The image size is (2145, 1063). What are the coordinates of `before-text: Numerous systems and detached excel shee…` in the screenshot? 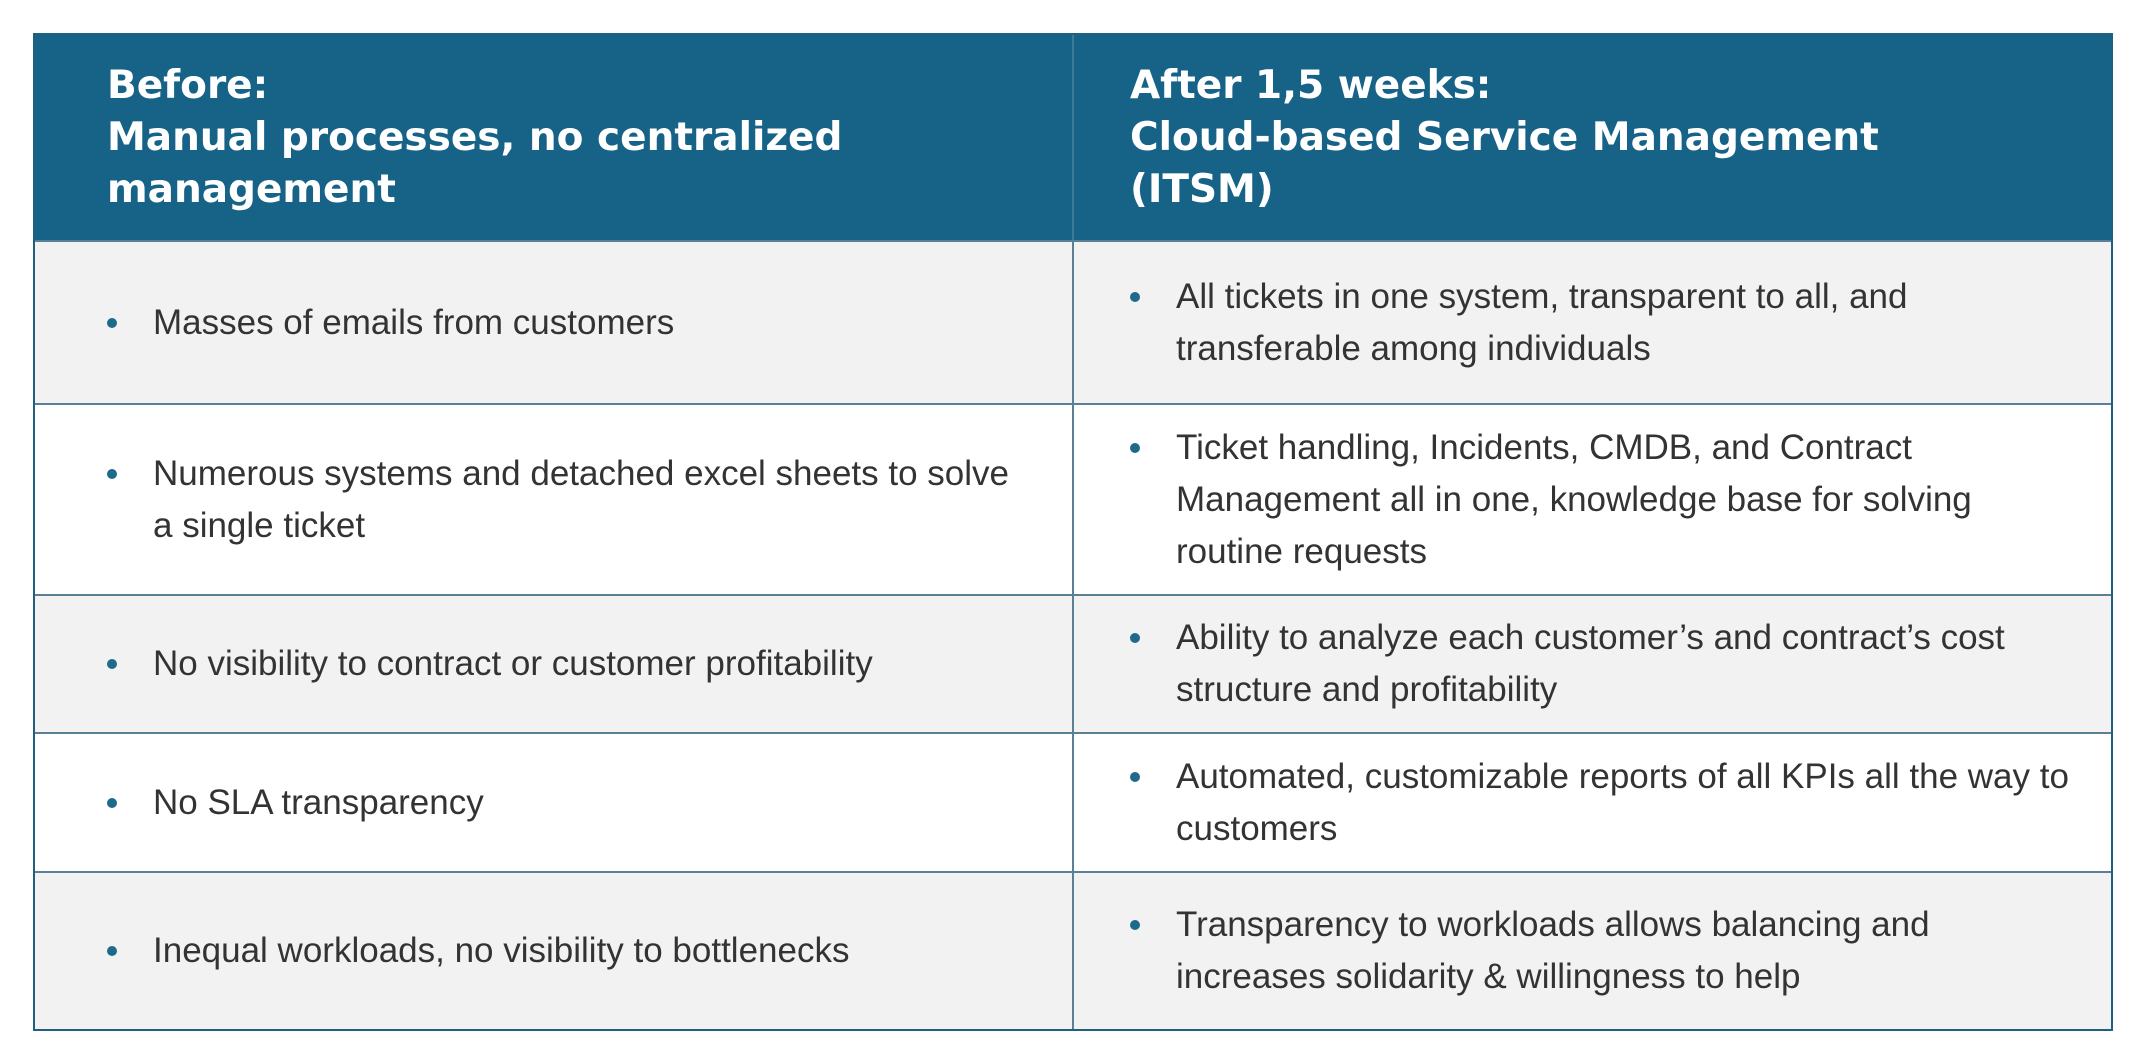 It's located at (581, 499).